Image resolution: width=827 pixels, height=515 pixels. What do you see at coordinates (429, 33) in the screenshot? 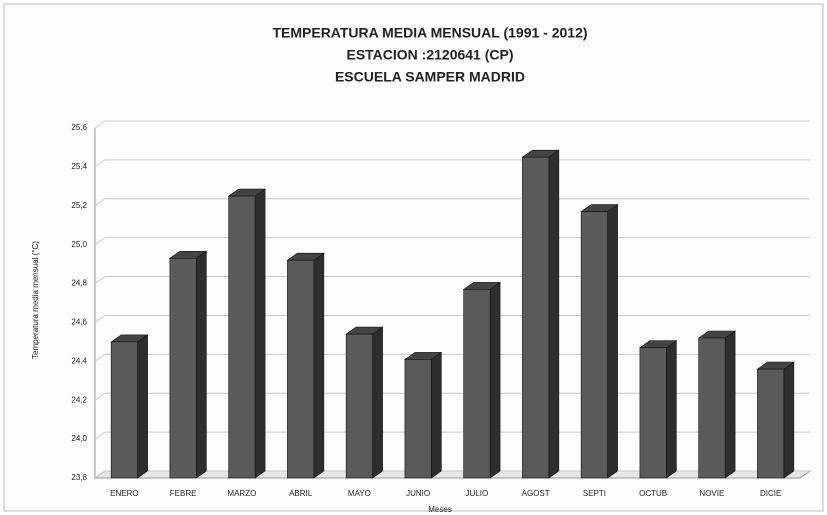
I see `chart-title: TEMPERATURA MEDIA MENSUAL (1991 - 2012)` at bounding box center [429, 33].